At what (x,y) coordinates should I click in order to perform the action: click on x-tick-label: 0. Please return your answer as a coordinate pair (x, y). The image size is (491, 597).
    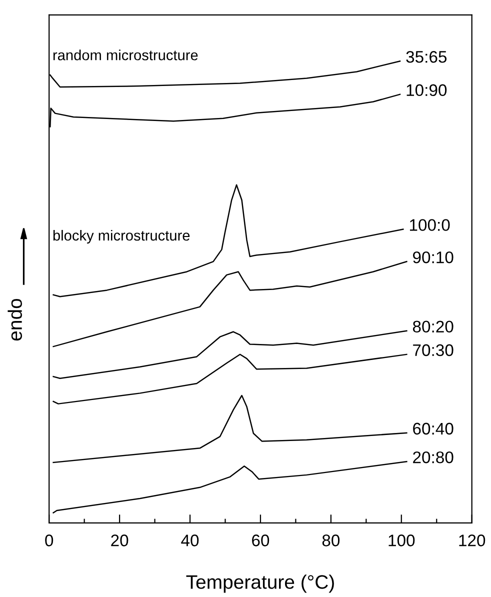
    Looking at the image, I should click on (49, 540).